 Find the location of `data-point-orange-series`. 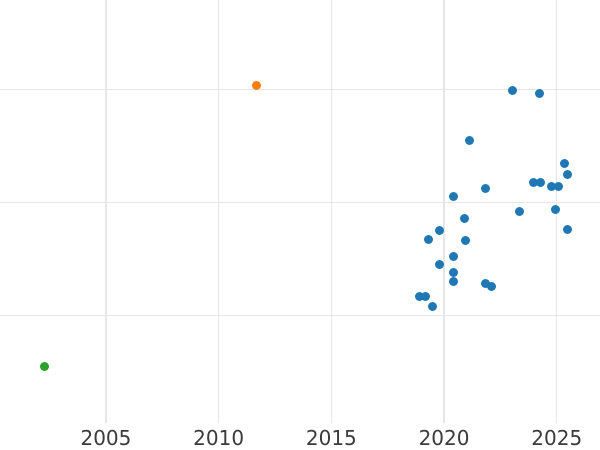

data-point-orange-series is located at coordinates (256, 86).